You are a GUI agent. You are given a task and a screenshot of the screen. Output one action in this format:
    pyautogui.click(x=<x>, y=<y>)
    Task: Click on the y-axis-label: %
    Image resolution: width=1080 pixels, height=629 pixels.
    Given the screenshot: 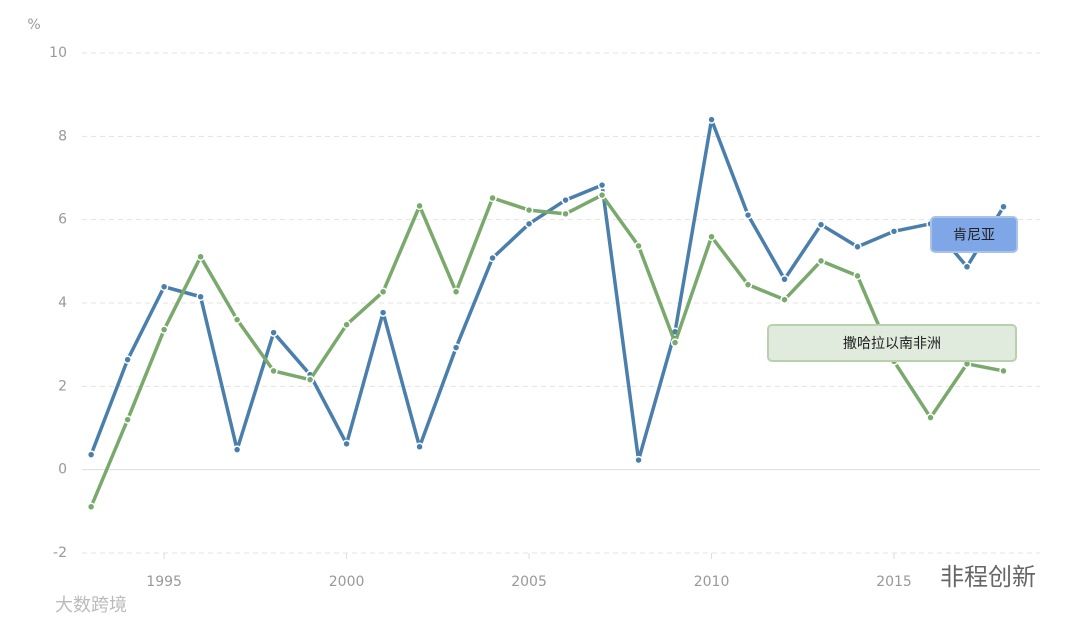 What is the action you would take?
    pyautogui.click(x=33, y=25)
    